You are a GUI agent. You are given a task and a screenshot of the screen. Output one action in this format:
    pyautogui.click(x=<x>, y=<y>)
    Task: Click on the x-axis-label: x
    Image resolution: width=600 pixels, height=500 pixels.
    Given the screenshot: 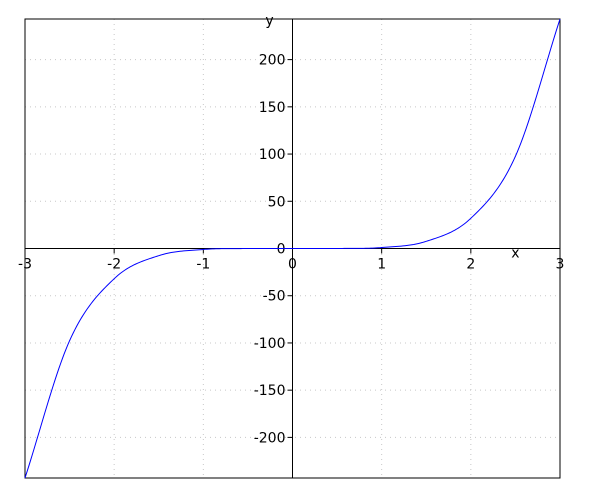 What is the action you would take?
    pyautogui.click(x=515, y=254)
    